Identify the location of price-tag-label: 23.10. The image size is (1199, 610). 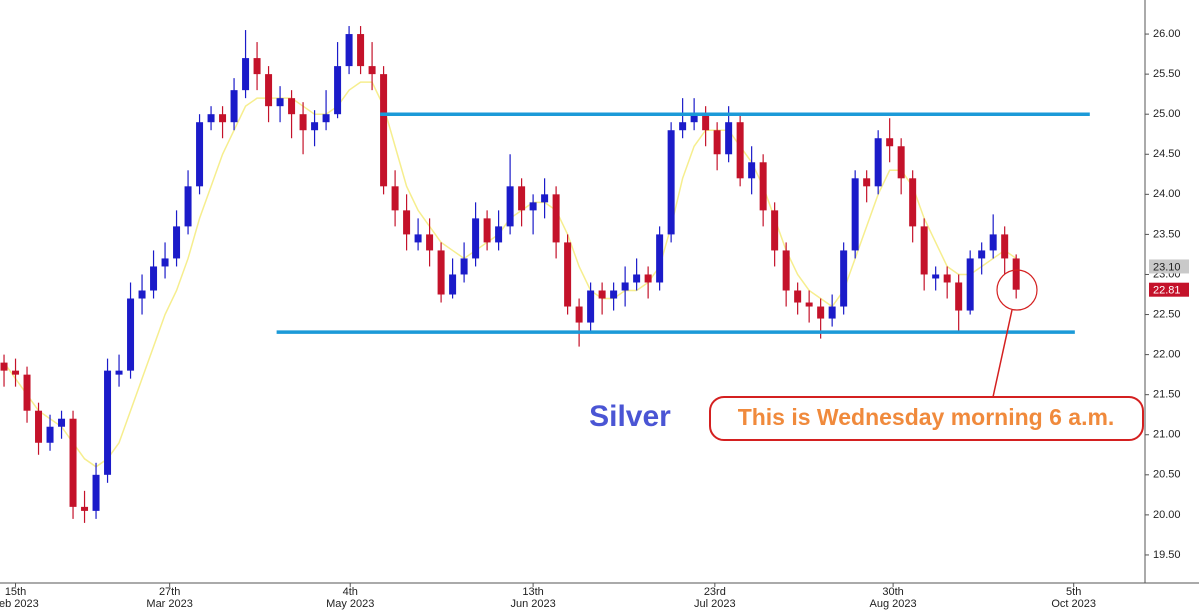
(1167, 267).